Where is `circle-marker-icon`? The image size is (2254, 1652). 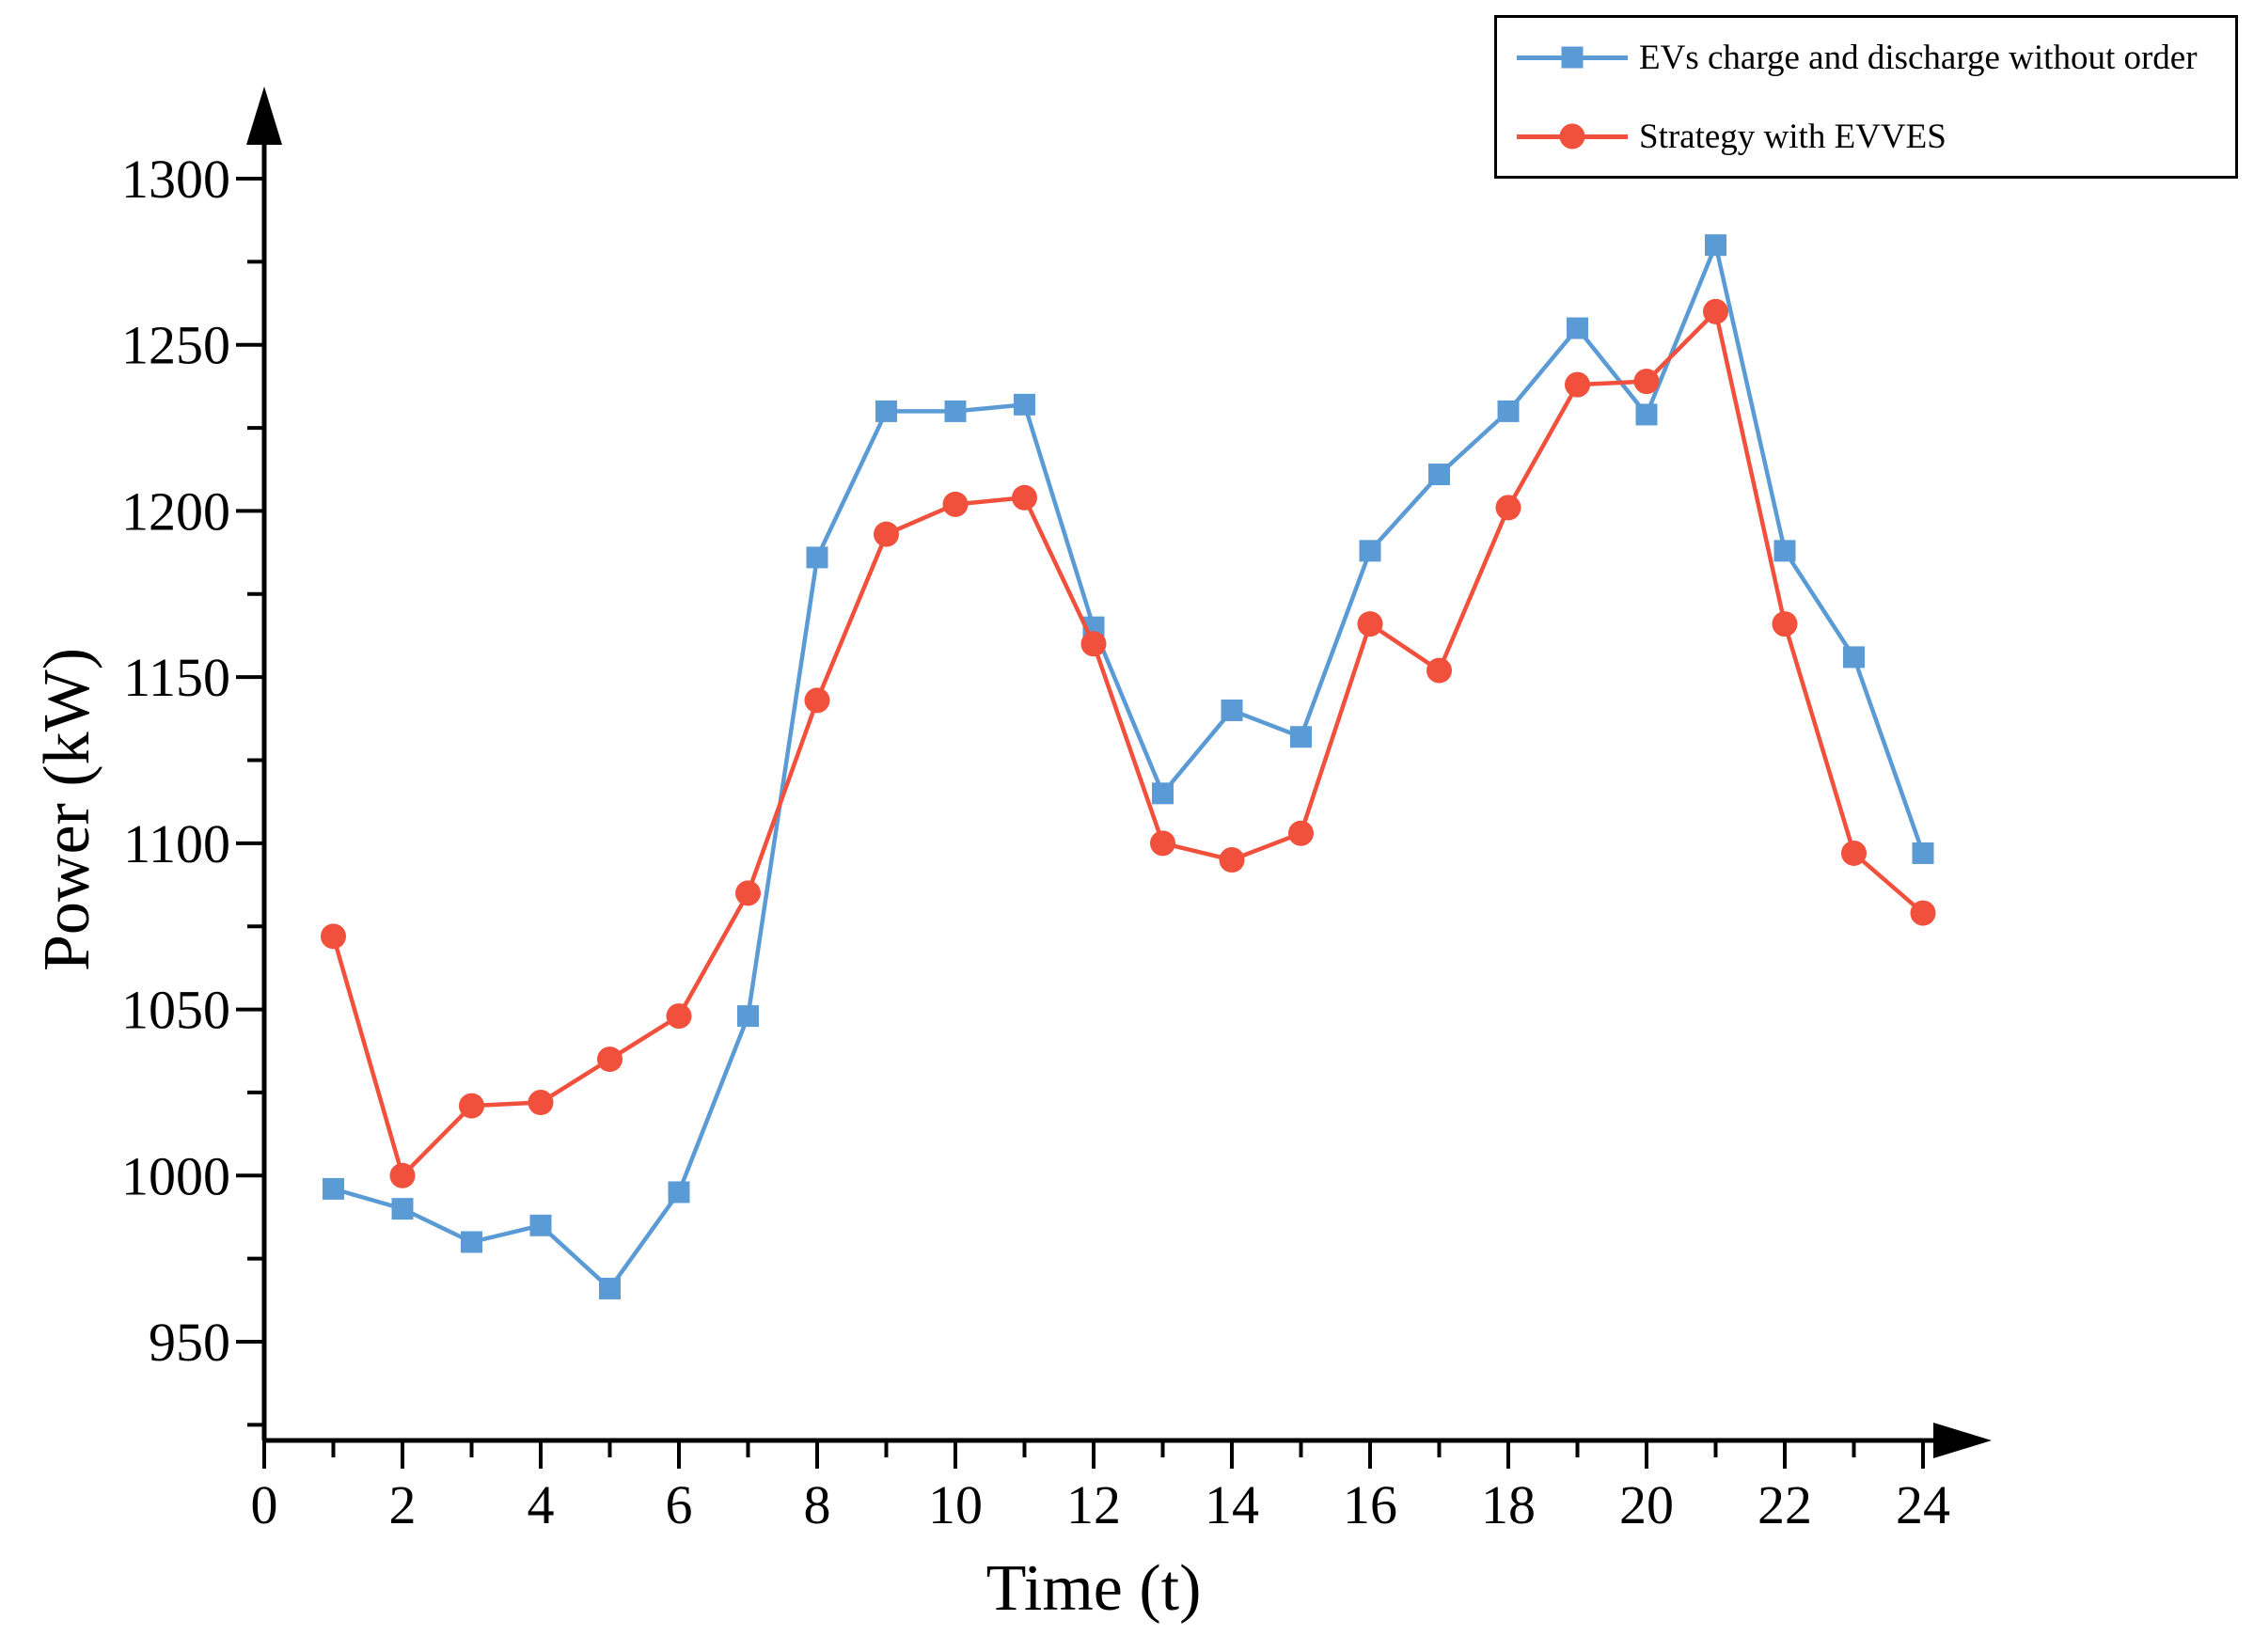 circle-marker-icon is located at coordinates (1572, 136).